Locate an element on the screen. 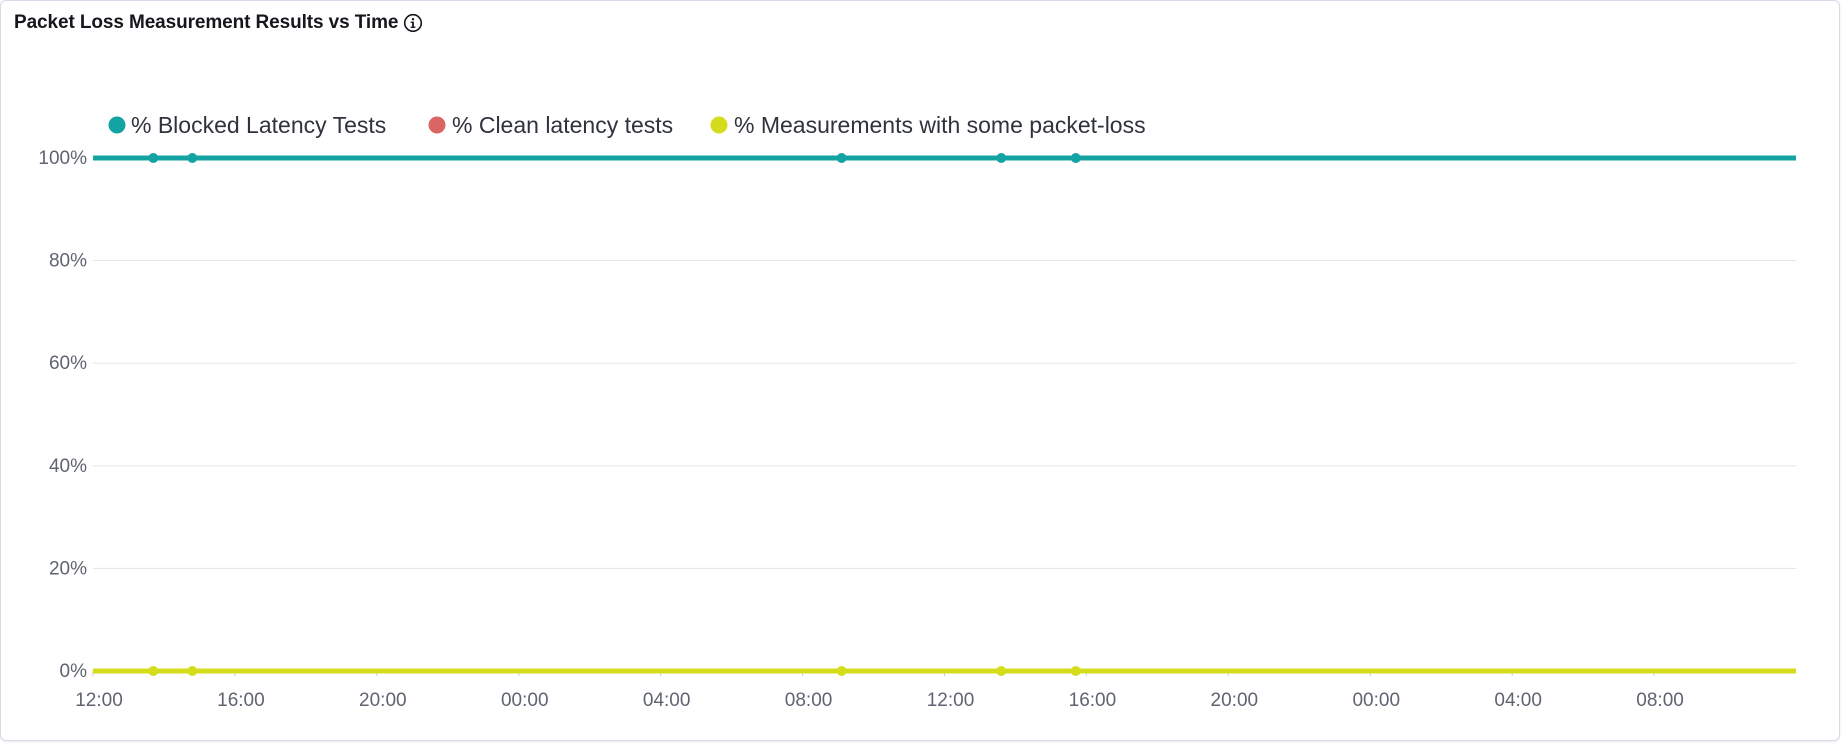 The height and width of the screenshot is (746, 1842). legend-label: % Measurements with some packet-loss is located at coordinates (940, 125).